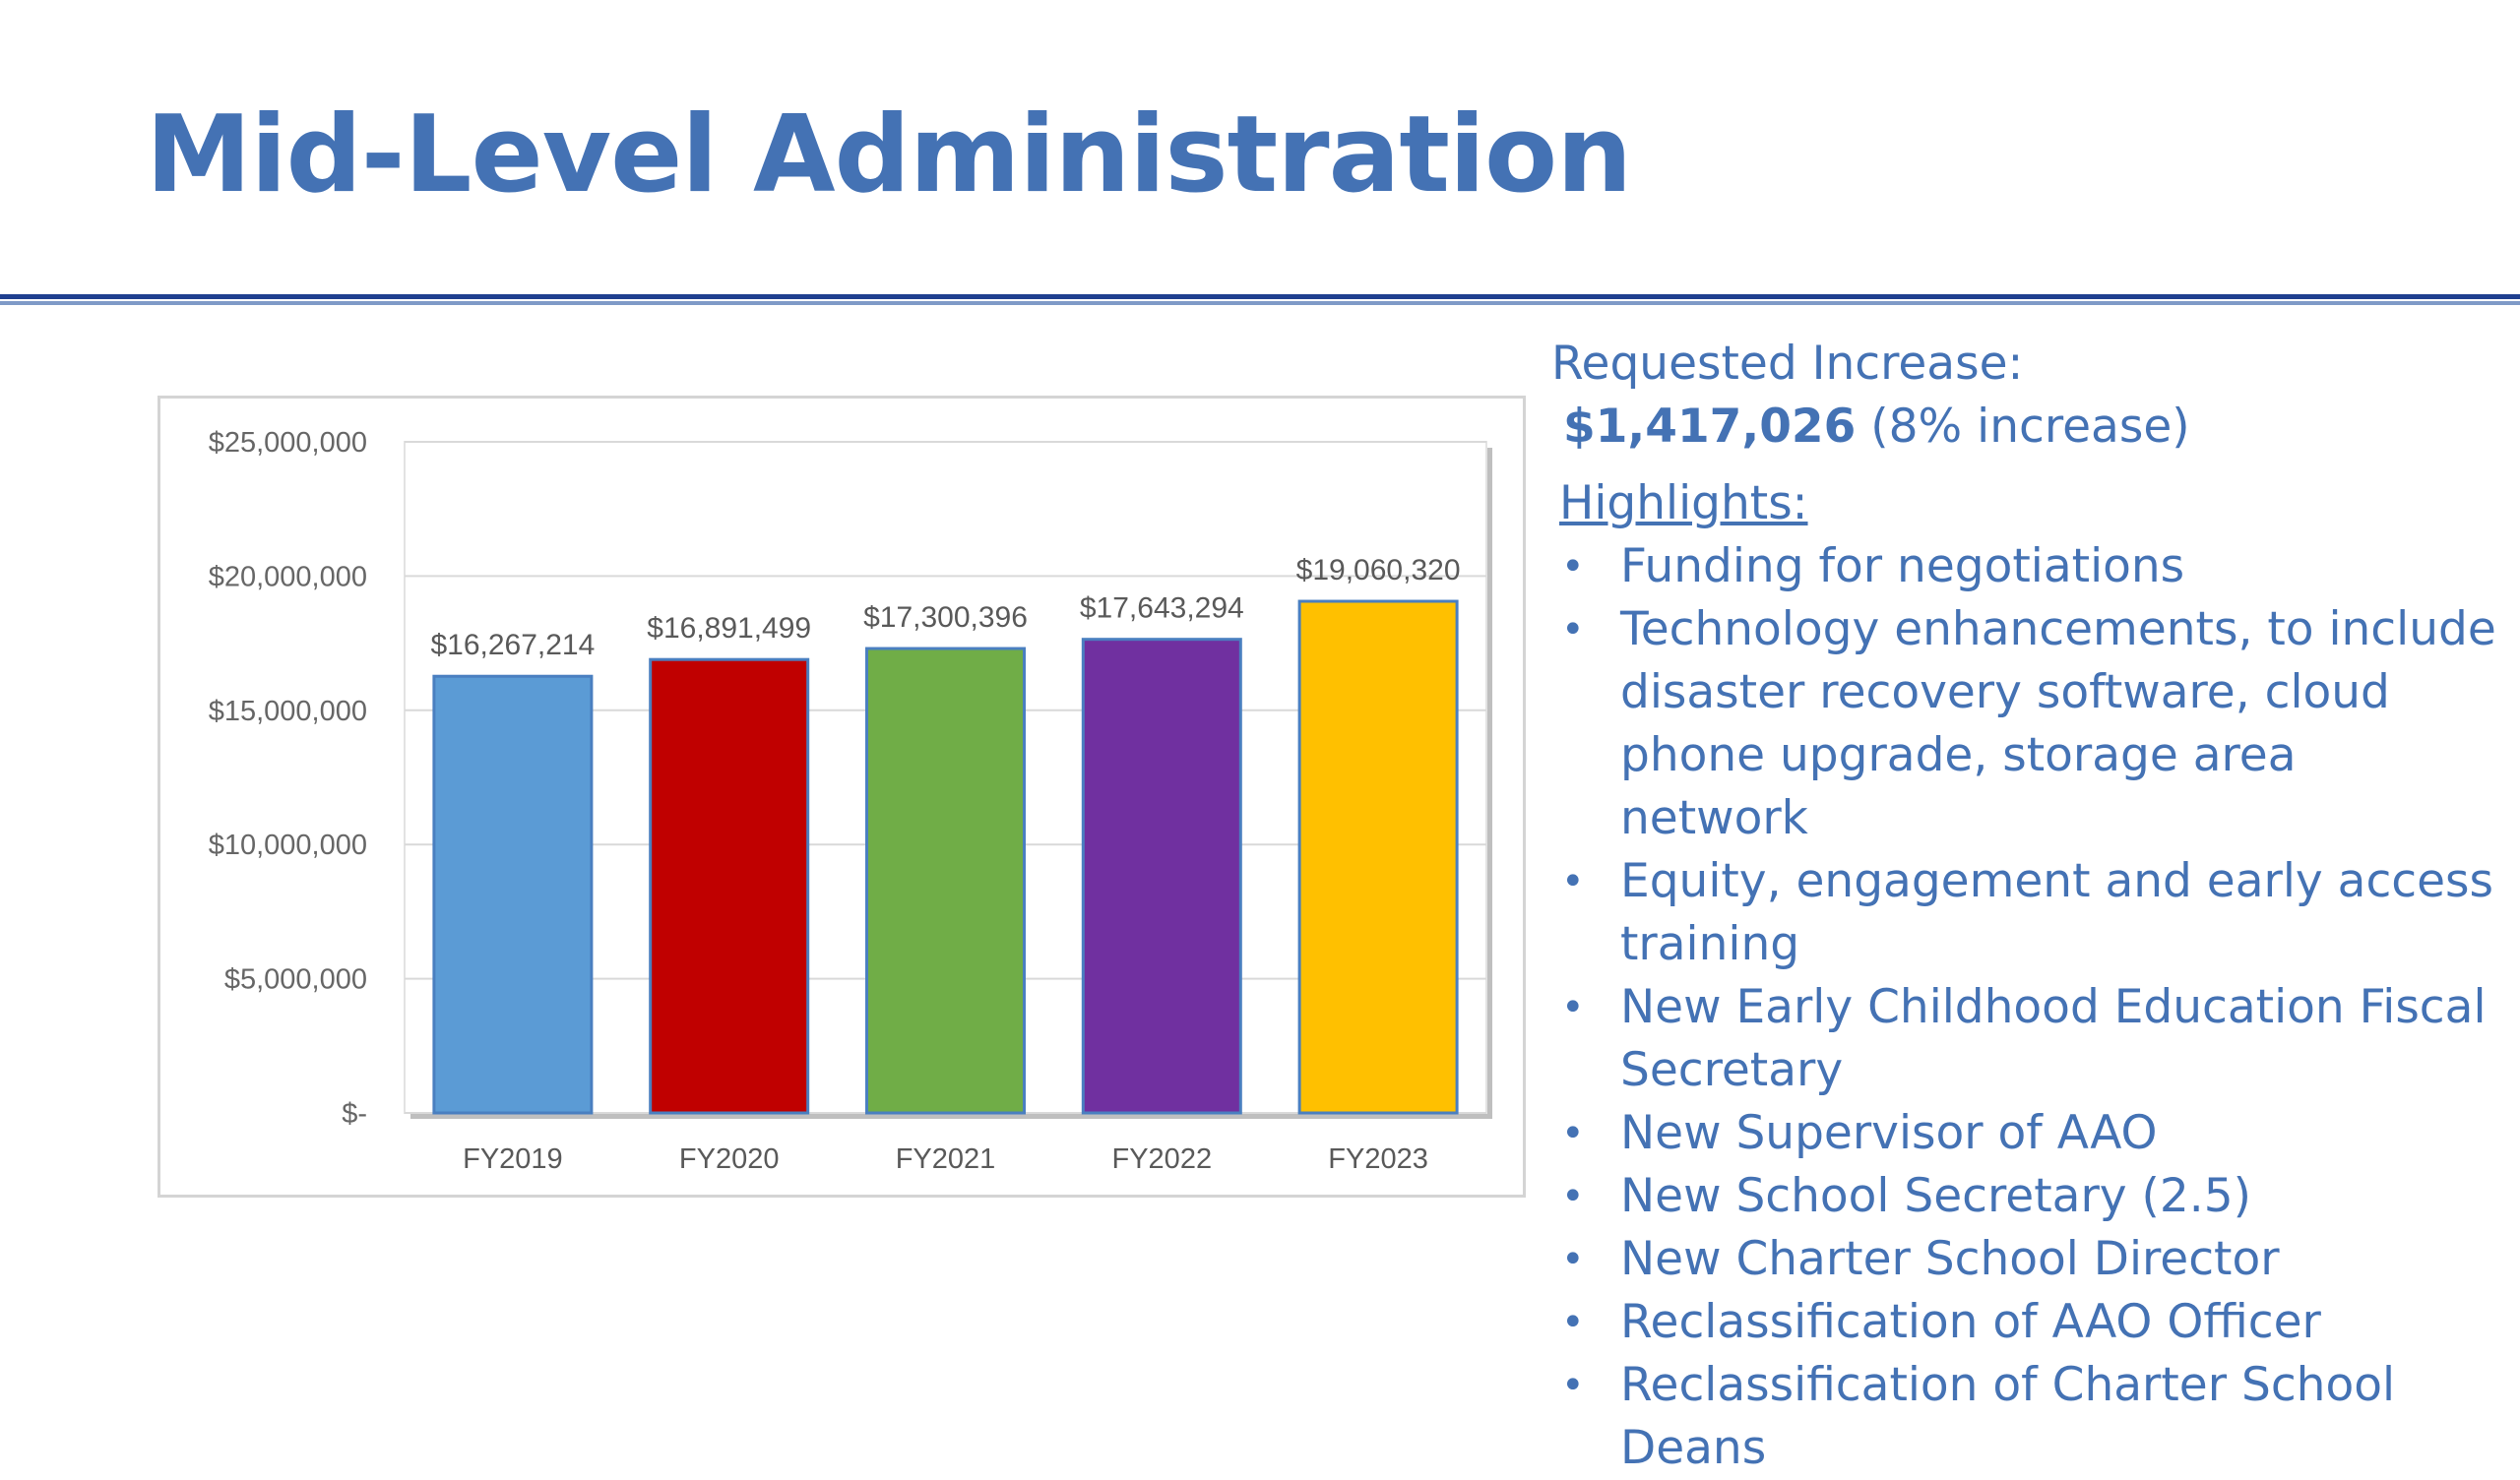  I want to click on highlights-label: Highlights:, so click(1683, 503).